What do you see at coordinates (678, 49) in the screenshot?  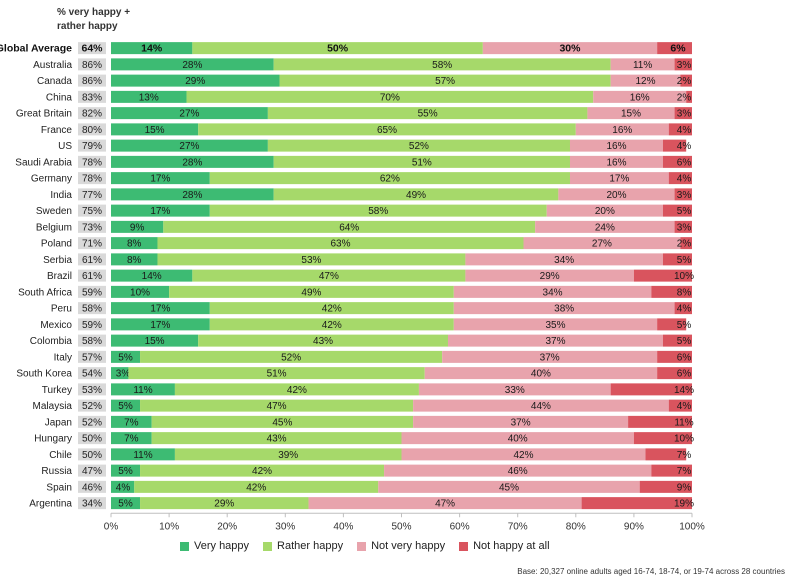 I see `data-label-not-at-all: 6%` at bounding box center [678, 49].